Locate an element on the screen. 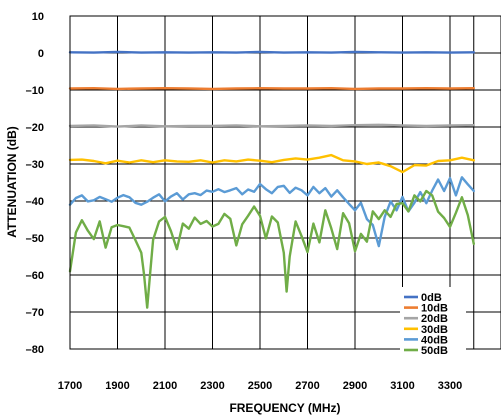  y-tick-labels: 10 0 –10 –20 –30 –40 –50 –60 –70 –80 is located at coordinates (35, 183).